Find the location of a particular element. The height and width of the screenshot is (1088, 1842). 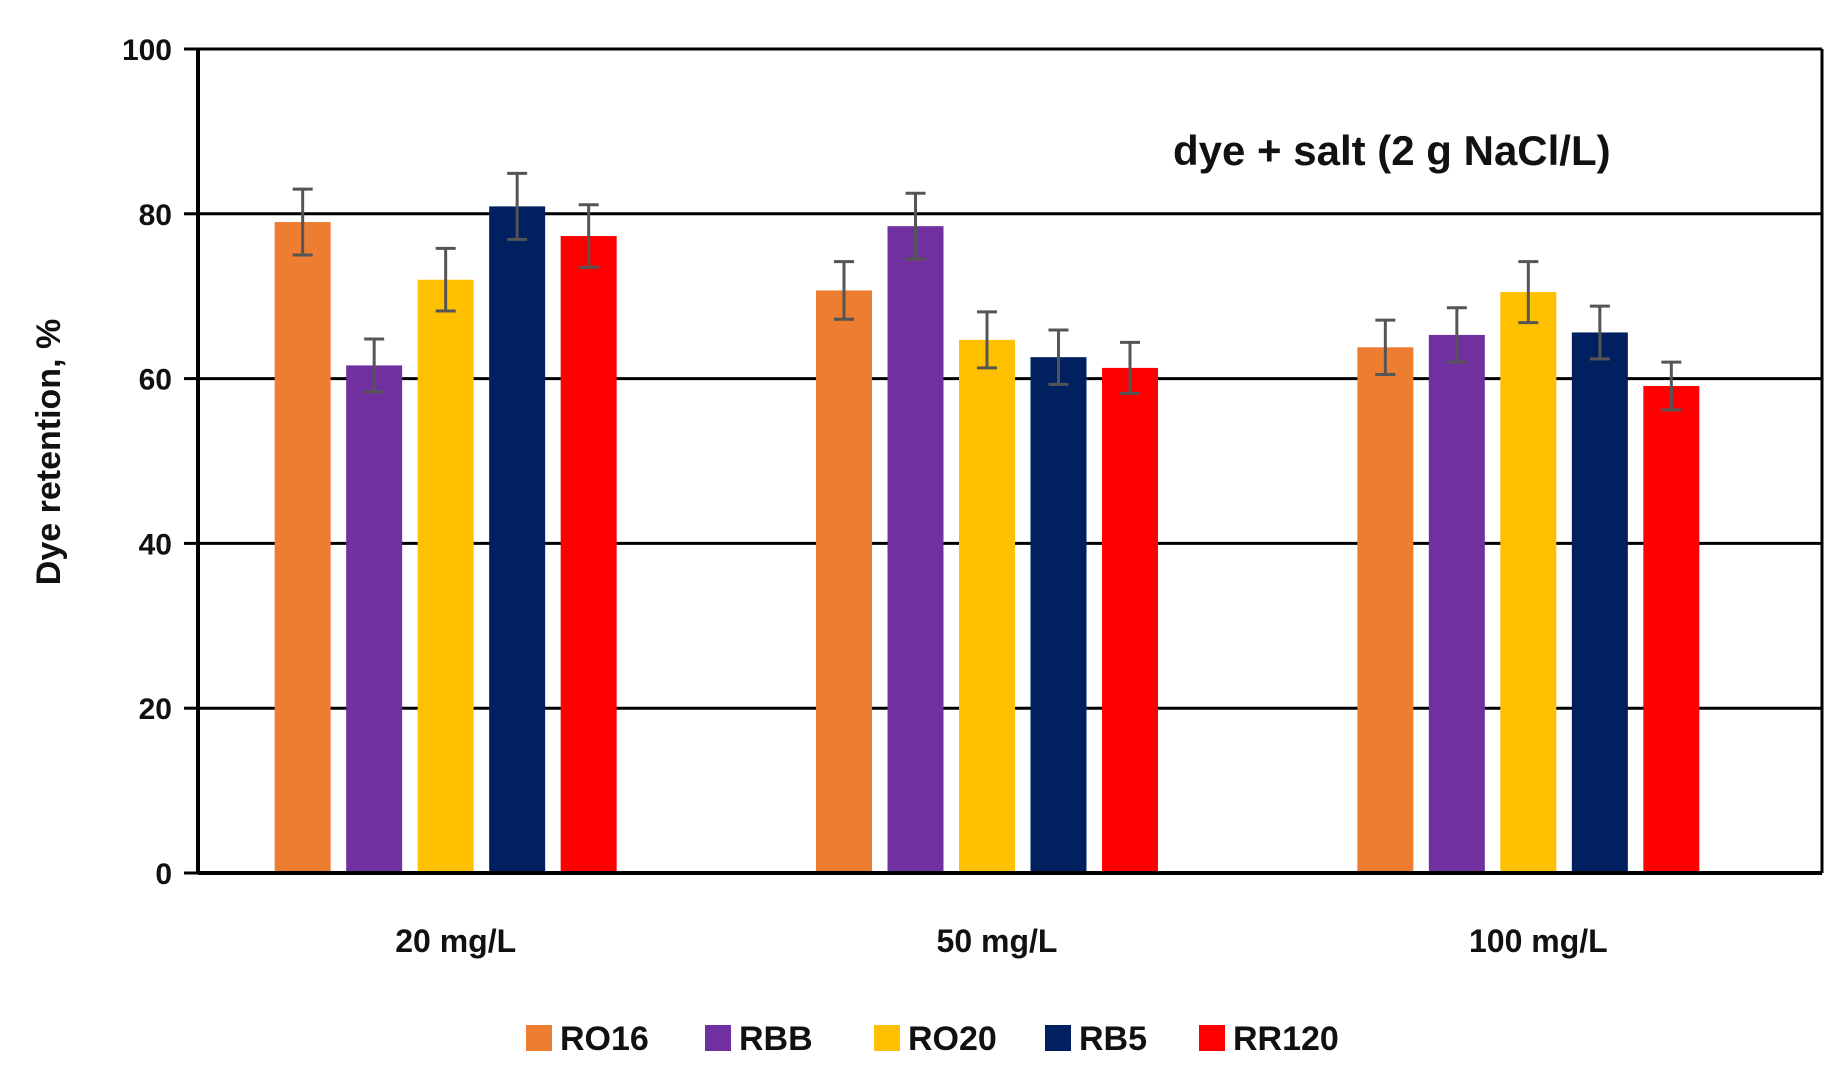

x-category-labels: 20 mg/L 50 mg/L 100 mg/L is located at coordinates (1001, 941).